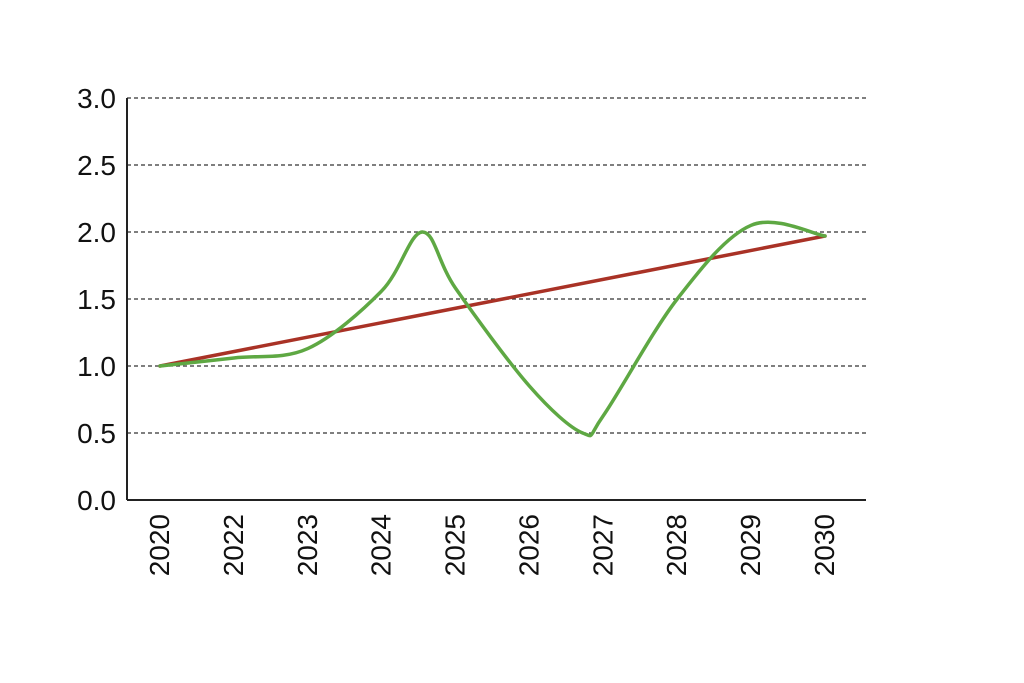 This screenshot has width=1024, height=683. What do you see at coordinates (96, 500) in the screenshot?
I see `y-tick-label: 0.0` at bounding box center [96, 500].